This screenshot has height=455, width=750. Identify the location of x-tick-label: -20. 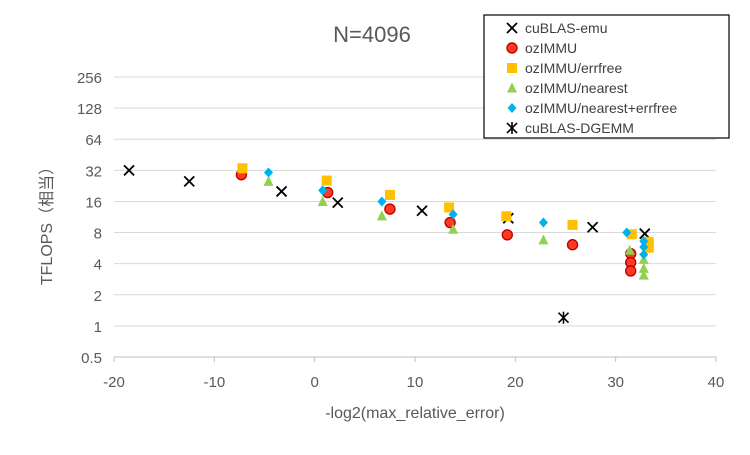
(114, 382).